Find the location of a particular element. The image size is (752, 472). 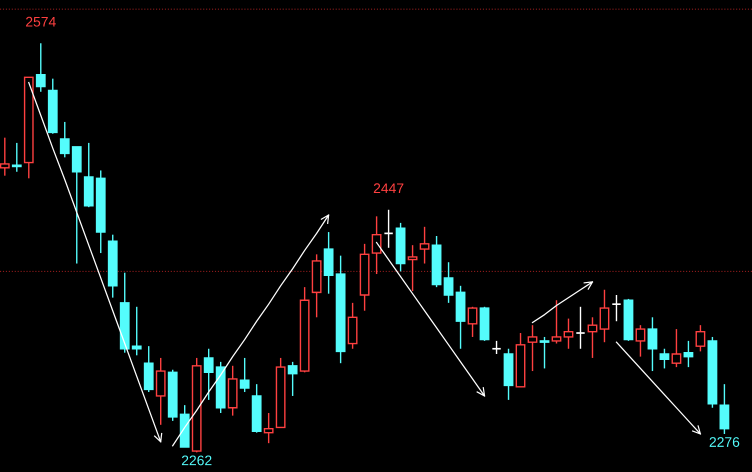

annotation: 2574 is located at coordinates (41, 21).